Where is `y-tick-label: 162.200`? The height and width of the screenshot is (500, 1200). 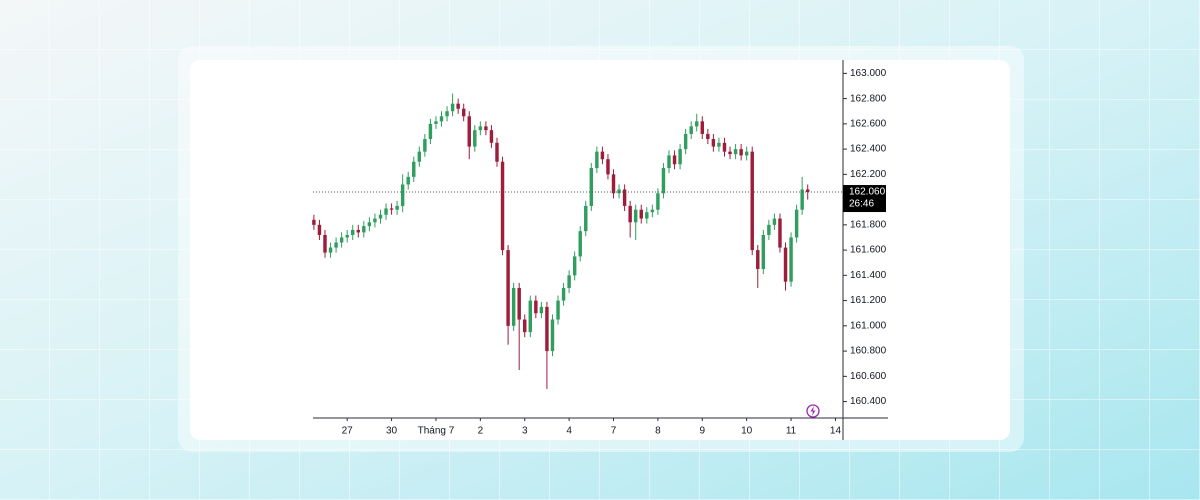
y-tick-label: 162.200 is located at coordinates (868, 174).